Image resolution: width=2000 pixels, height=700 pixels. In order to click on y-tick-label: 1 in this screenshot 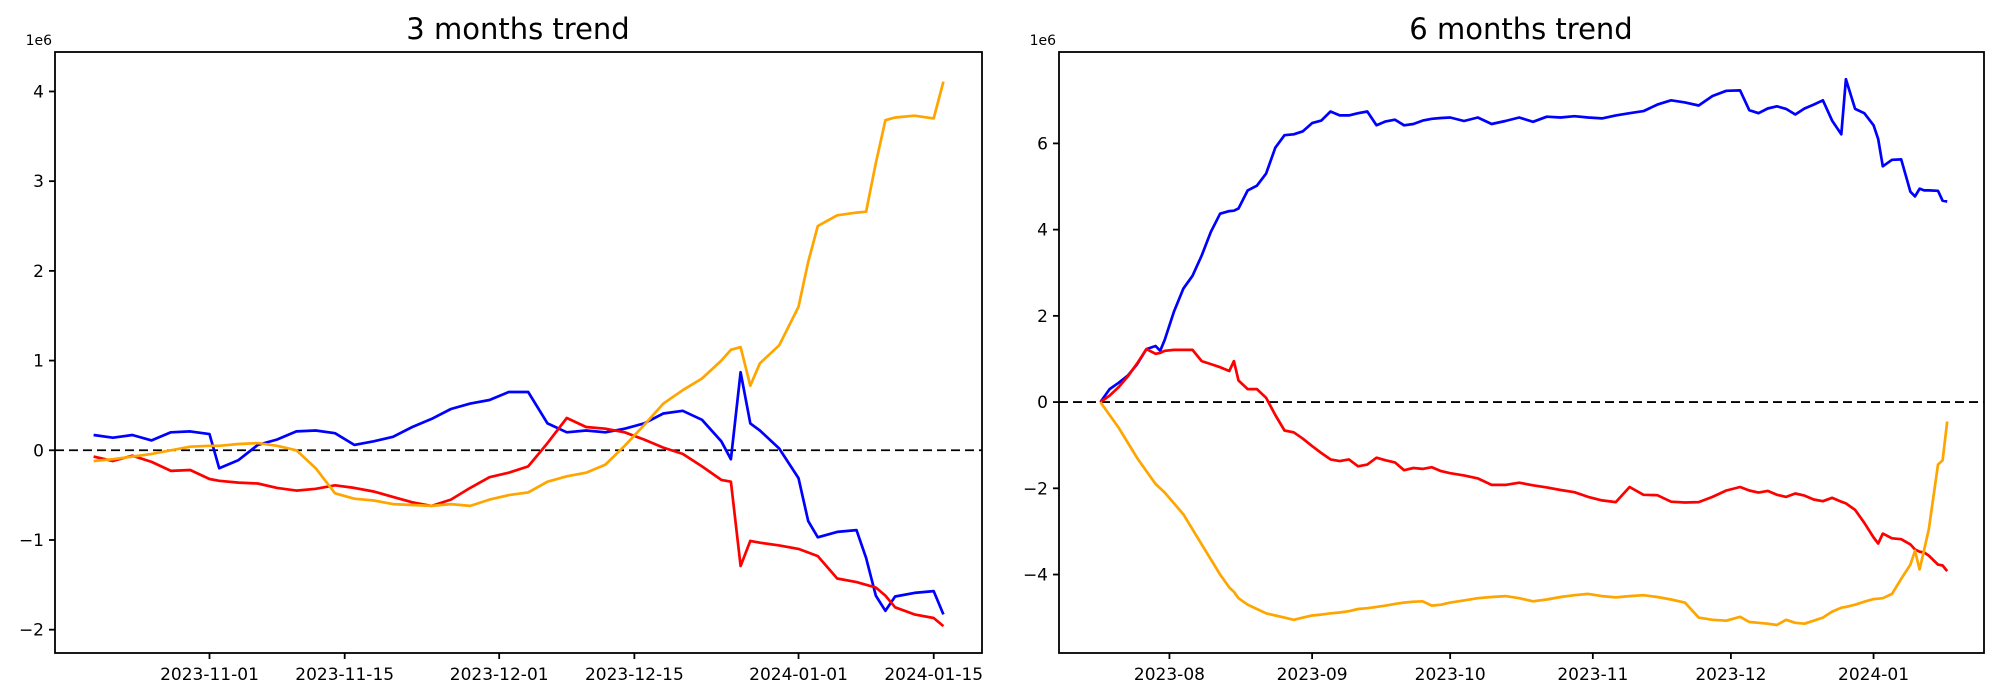, I will do `click(38, 362)`.